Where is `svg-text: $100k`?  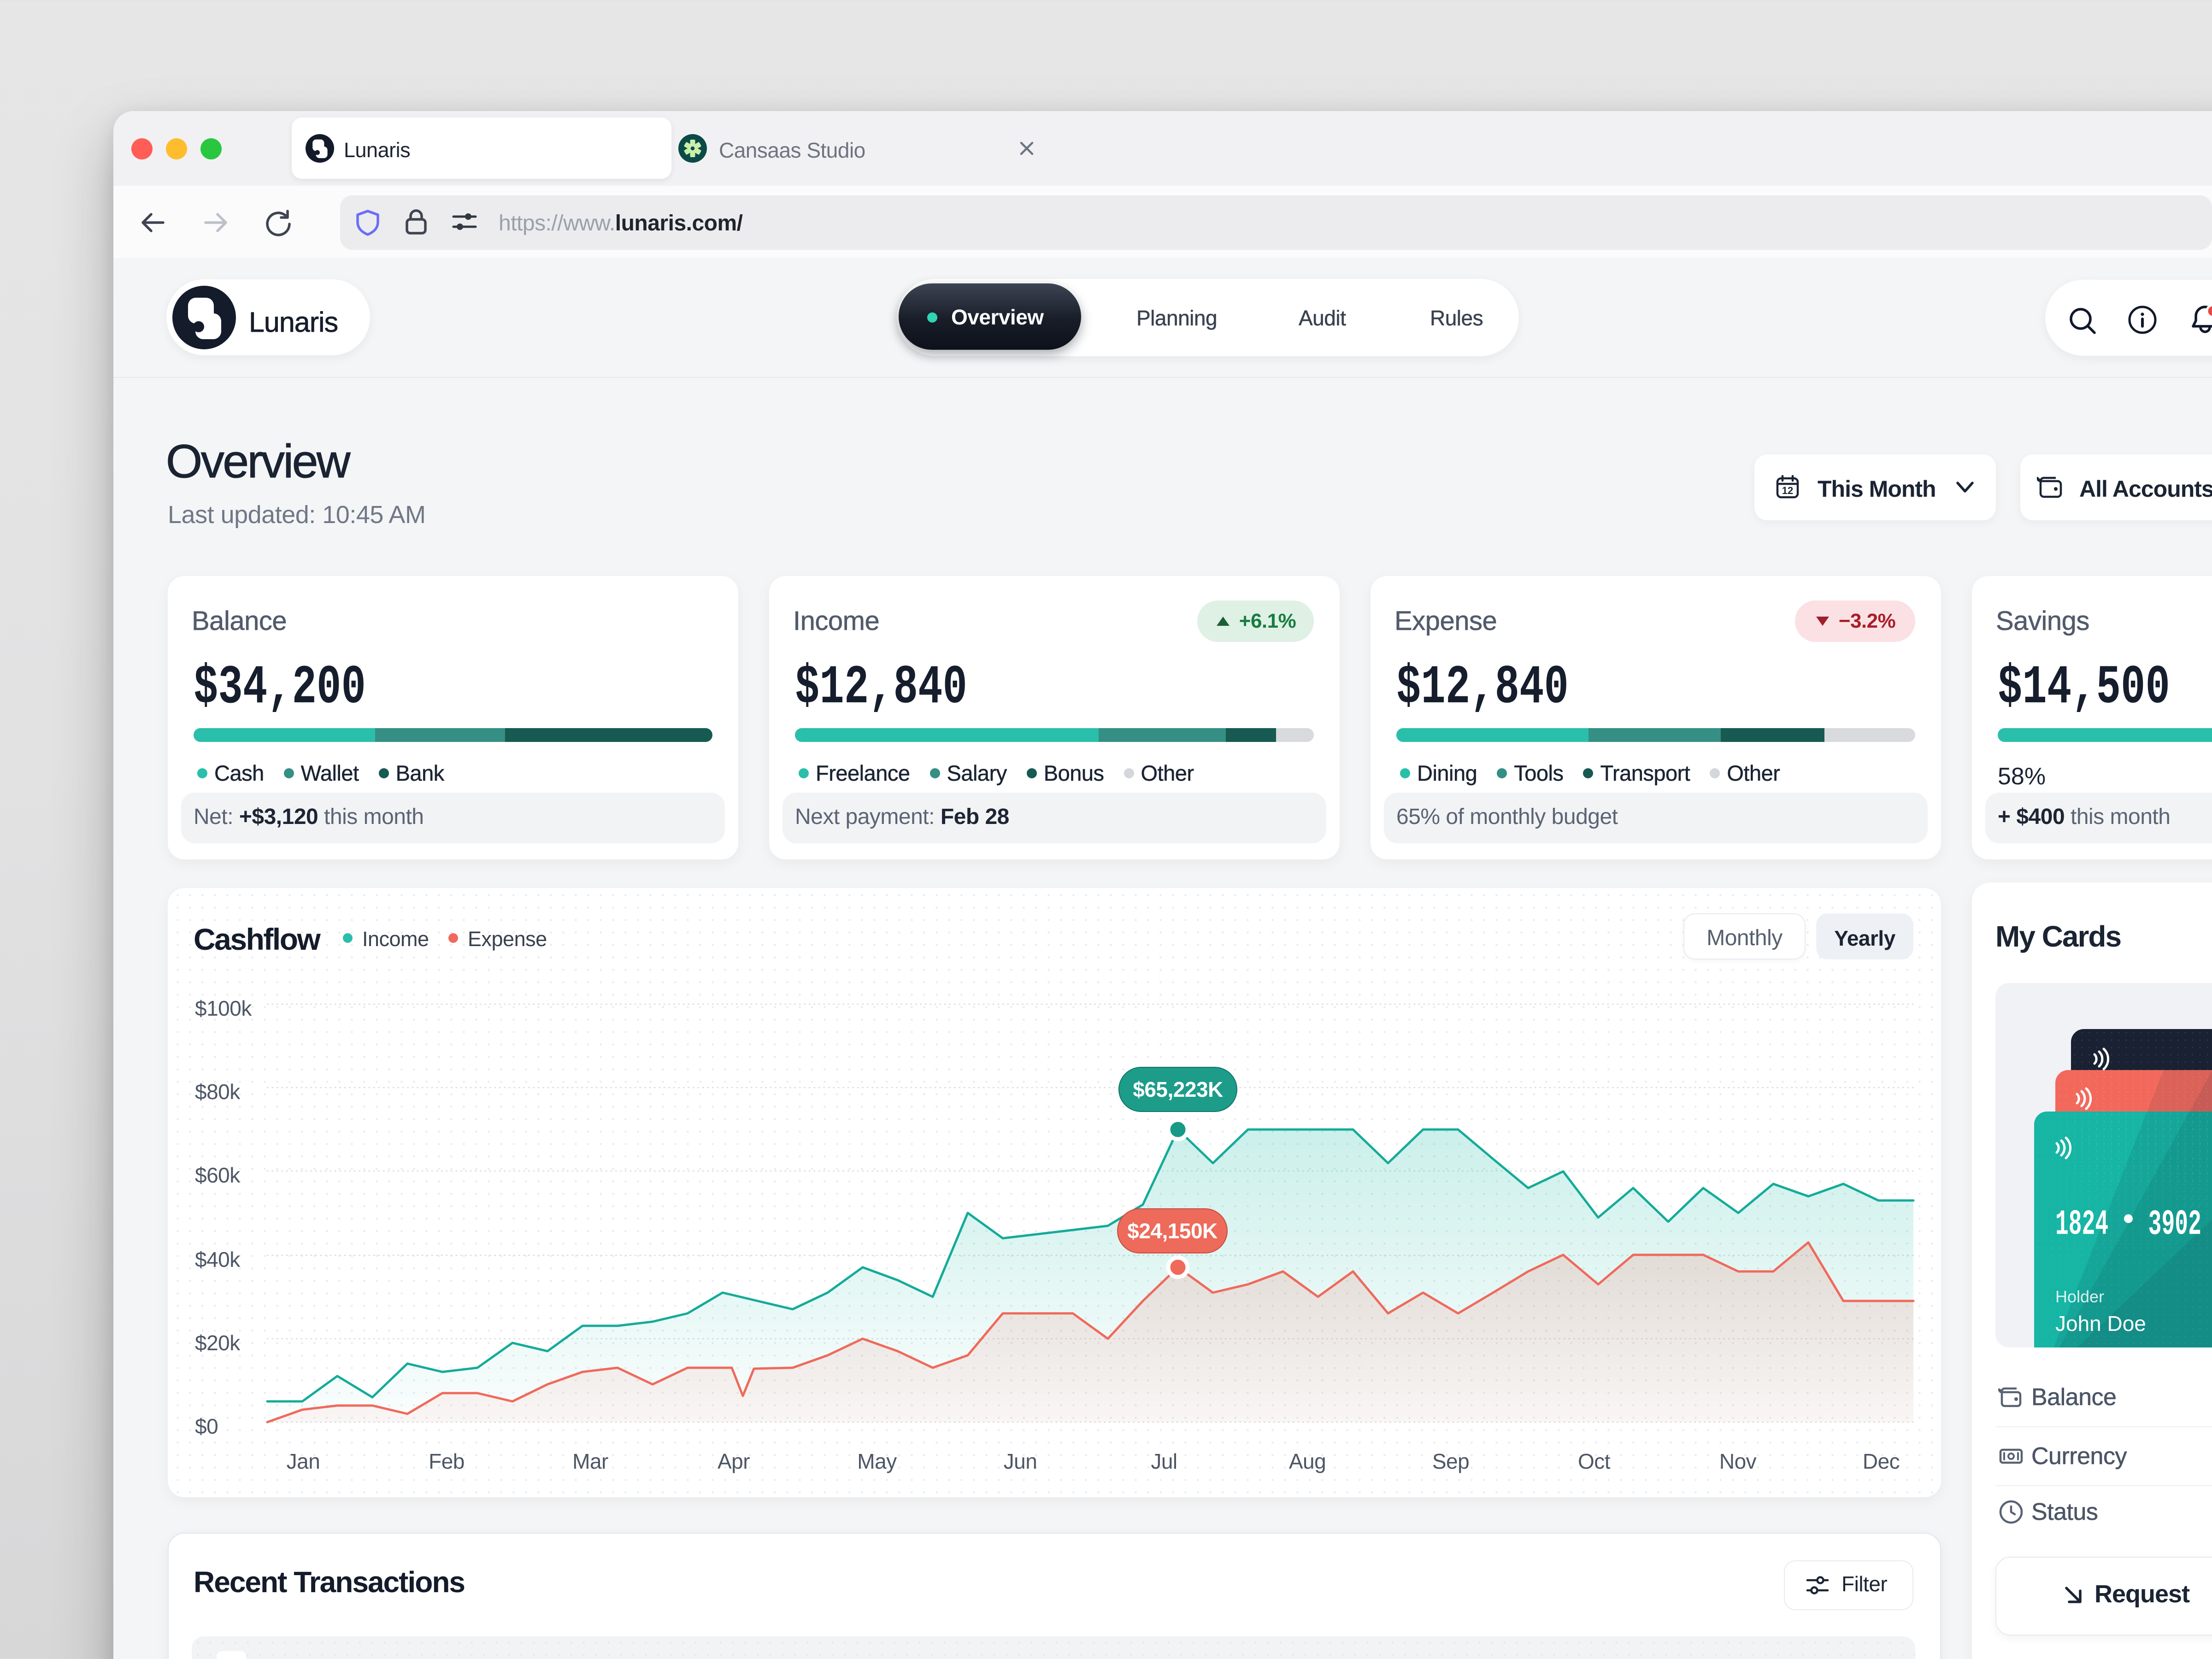 svg-text: $100k is located at coordinates (223, 1008).